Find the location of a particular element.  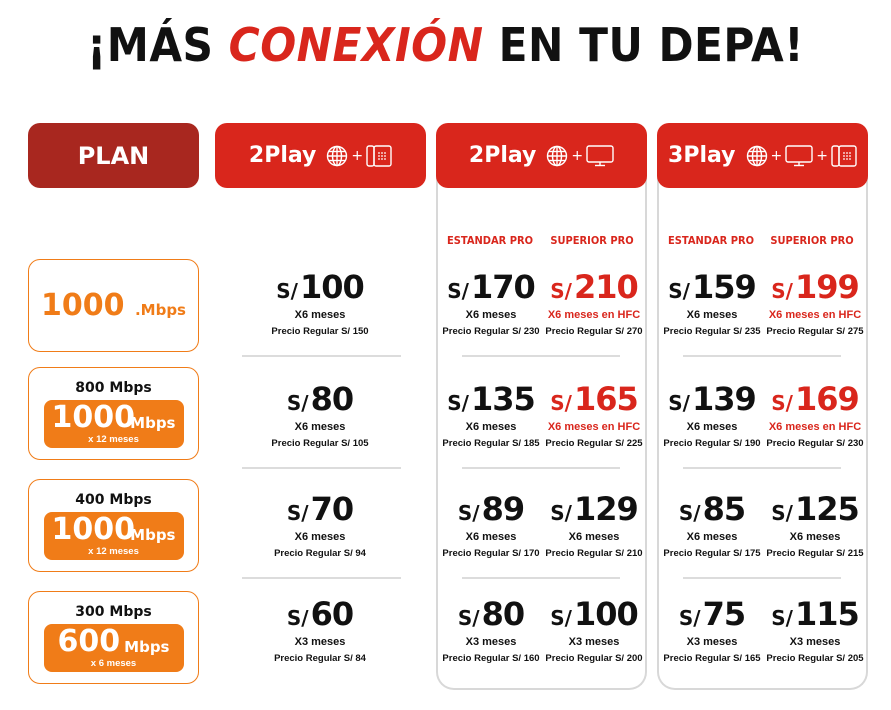

title-prefix: ¡MÁS is located at coordinates (158, 45).